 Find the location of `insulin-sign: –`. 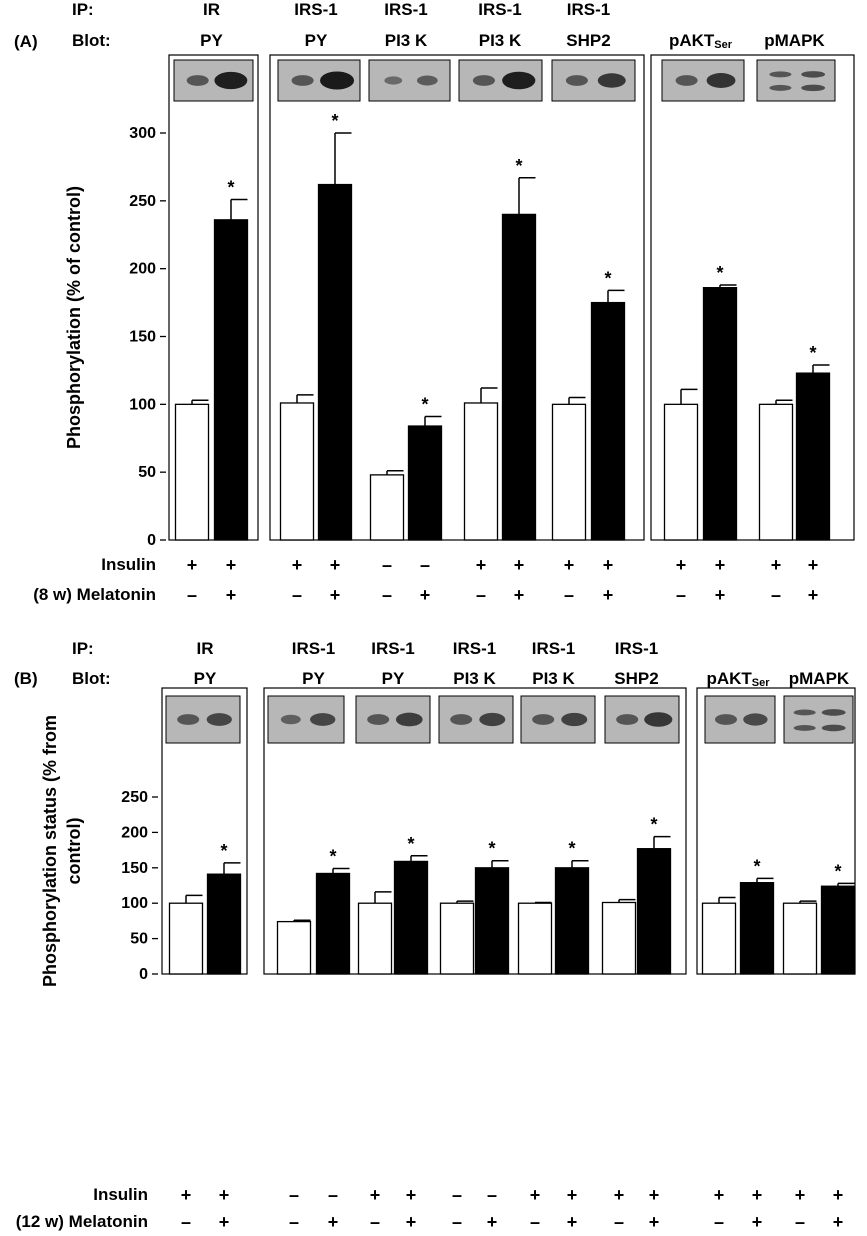

insulin-sign: – is located at coordinates (294, 1195).